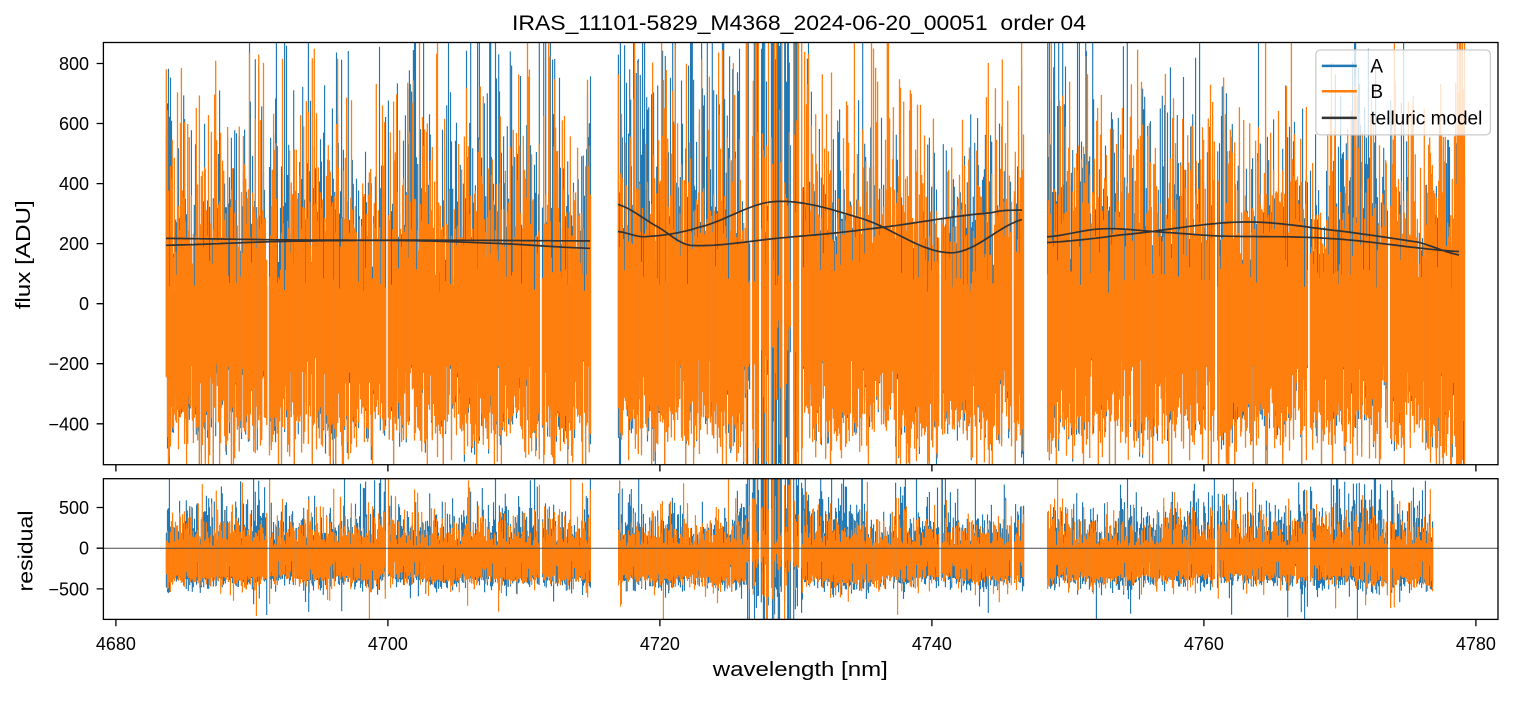  Describe the element at coordinates (68, 589) in the screenshot. I see `svg-text: −500` at that location.